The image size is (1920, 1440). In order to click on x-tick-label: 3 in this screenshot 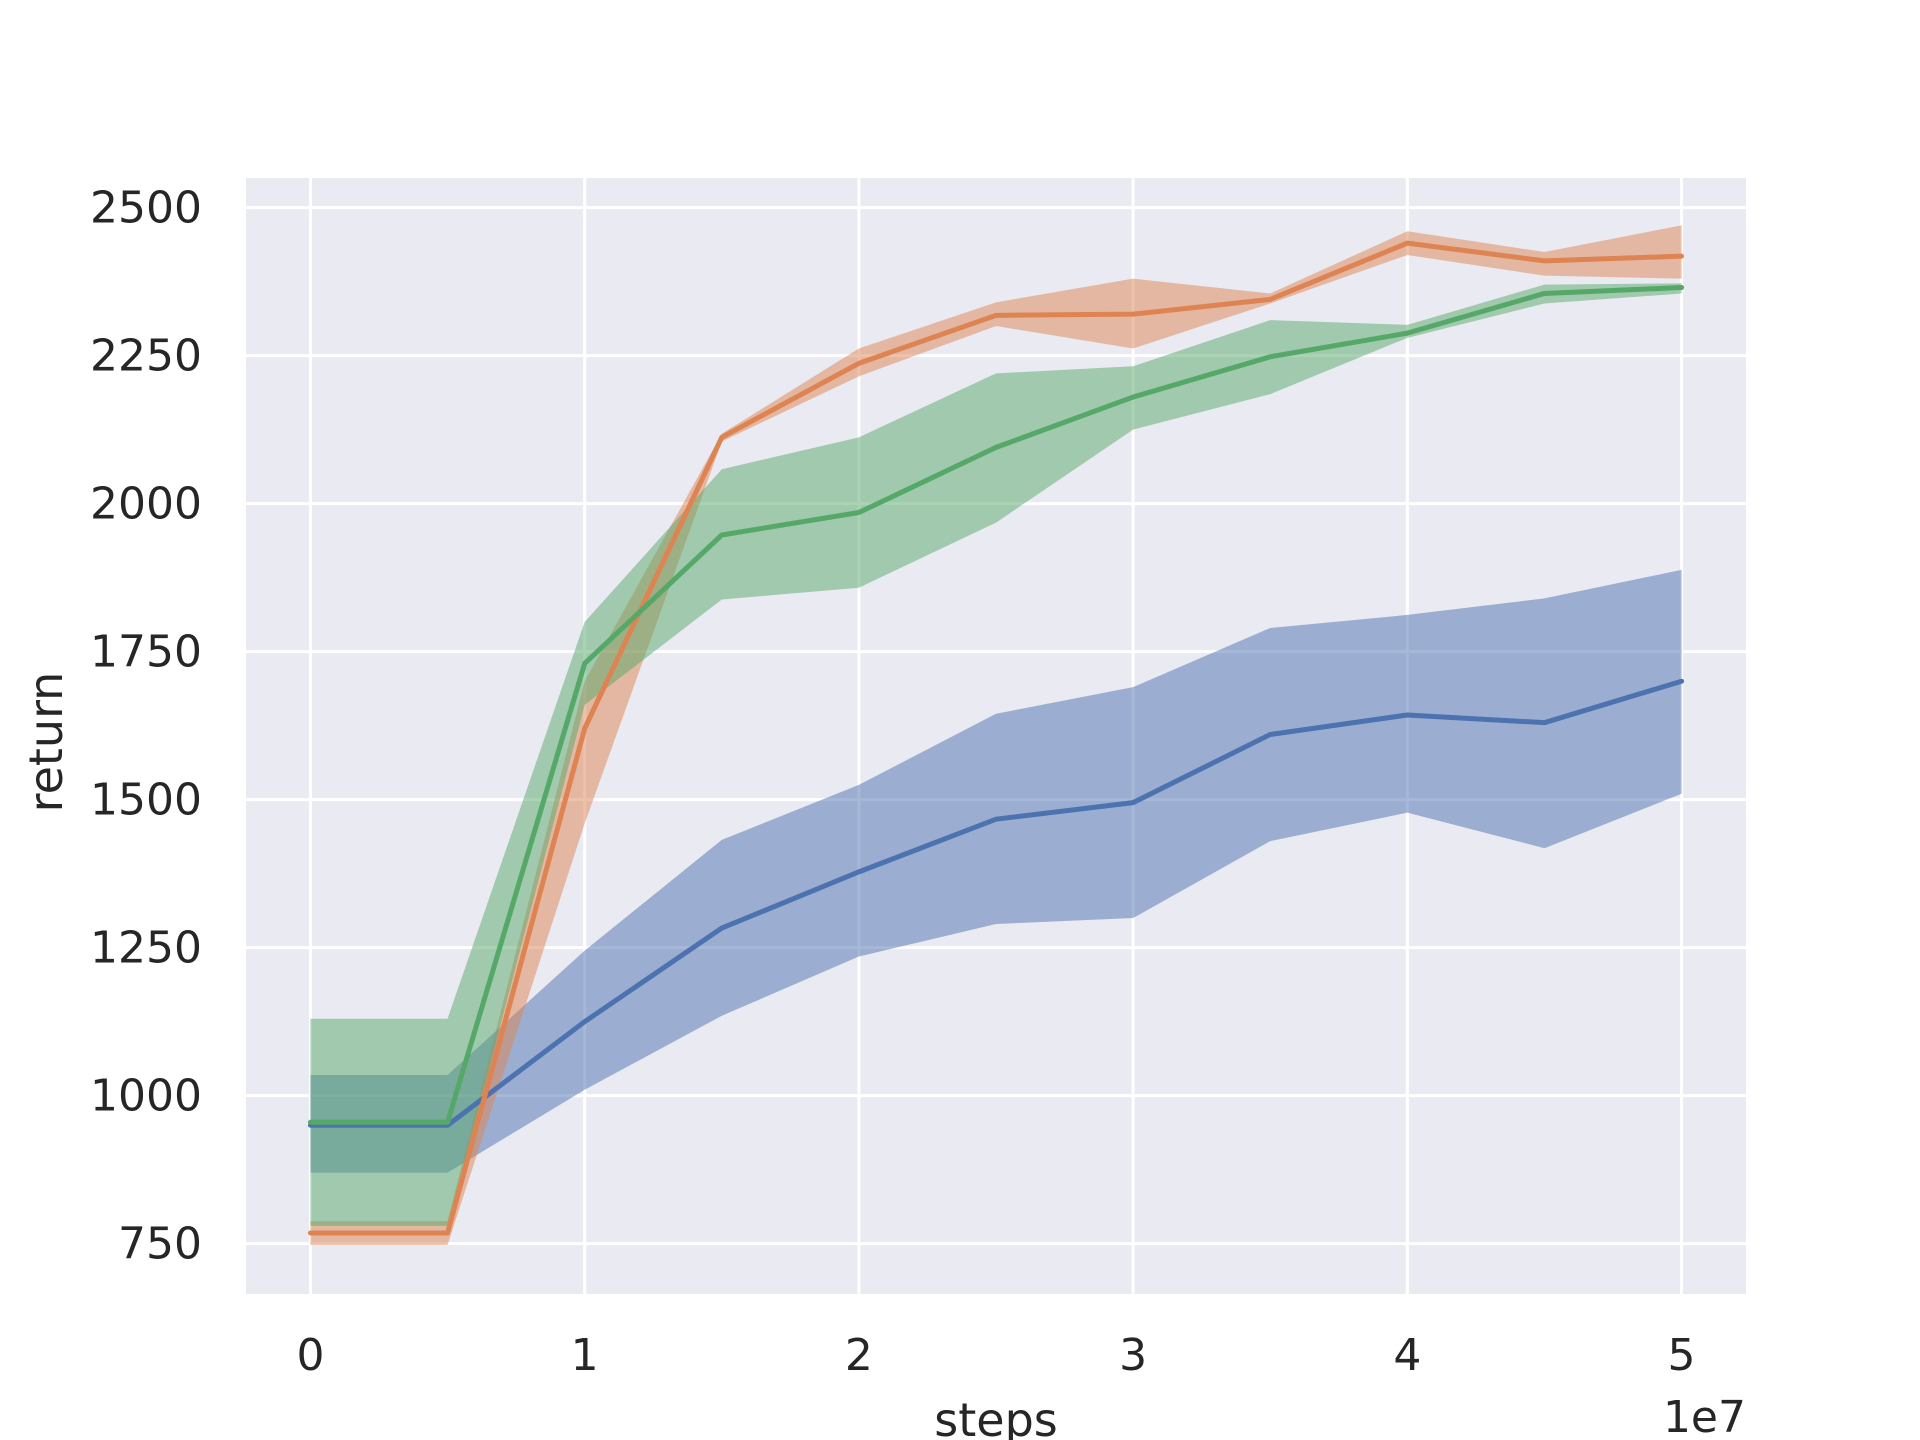, I will do `click(1133, 1355)`.